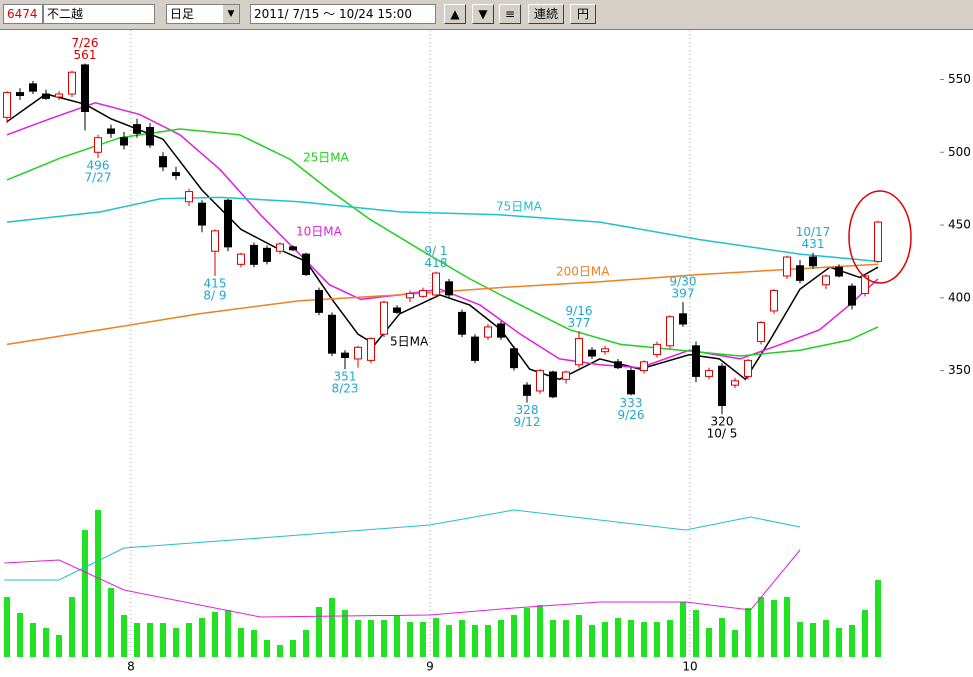 The width and height of the screenshot is (973, 677). Describe the element at coordinates (959, 152) in the screenshot. I see `y-tick-label: 500` at that location.